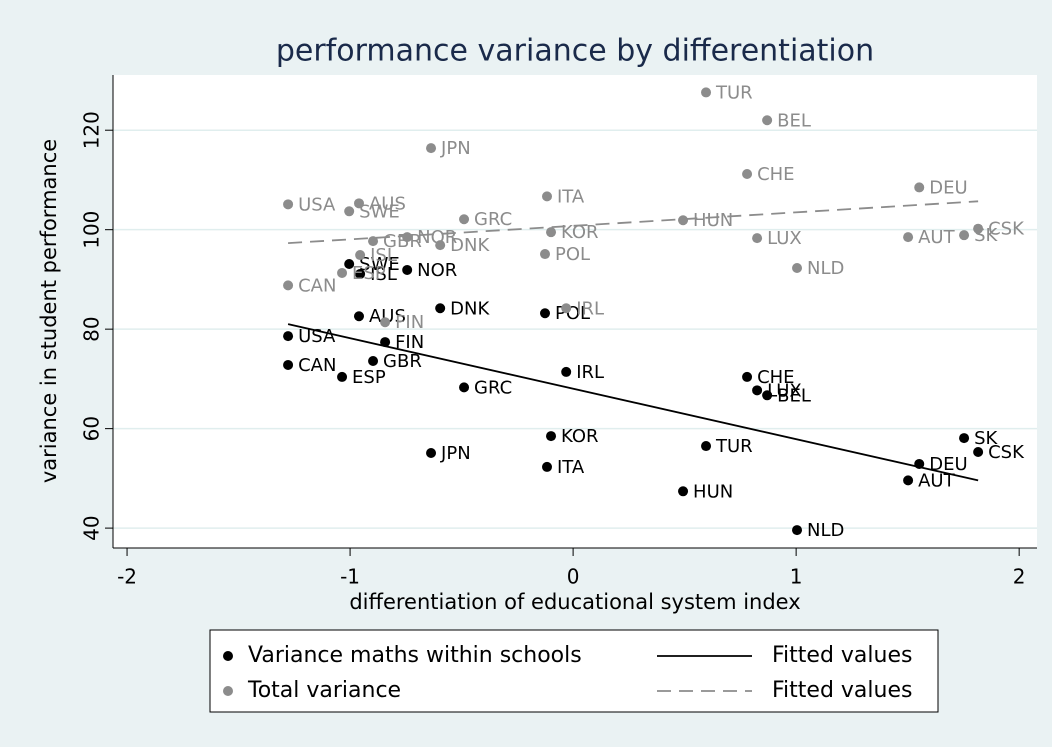 The height and width of the screenshot is (747, 1052). I want to click on y-tick-label: 80, so click(92, 328).